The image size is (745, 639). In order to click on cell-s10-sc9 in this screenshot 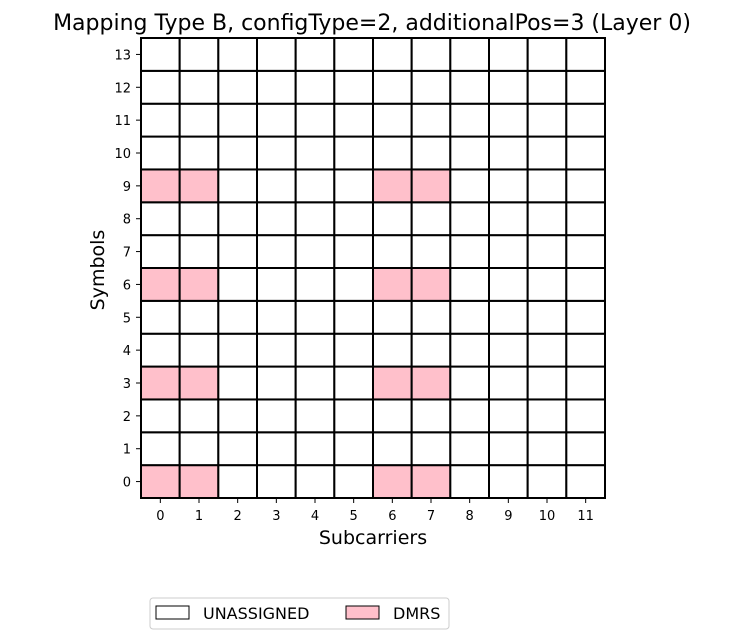, I will do `click(508, 153)`.